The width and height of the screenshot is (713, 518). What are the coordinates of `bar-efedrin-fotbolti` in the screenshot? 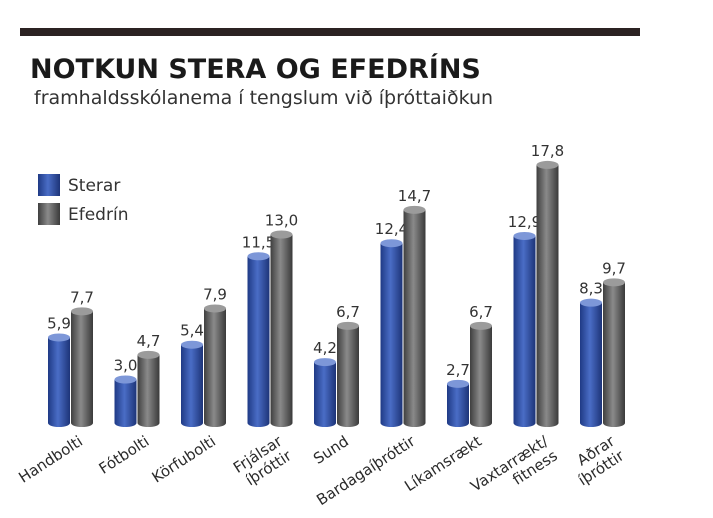 It's located at (148, 388).